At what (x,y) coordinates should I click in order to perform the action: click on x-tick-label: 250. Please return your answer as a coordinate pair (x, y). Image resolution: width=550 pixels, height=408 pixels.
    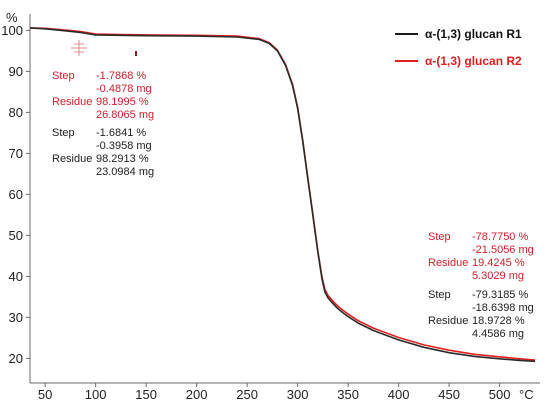
    Looking at the image, I should click on (247, 394).